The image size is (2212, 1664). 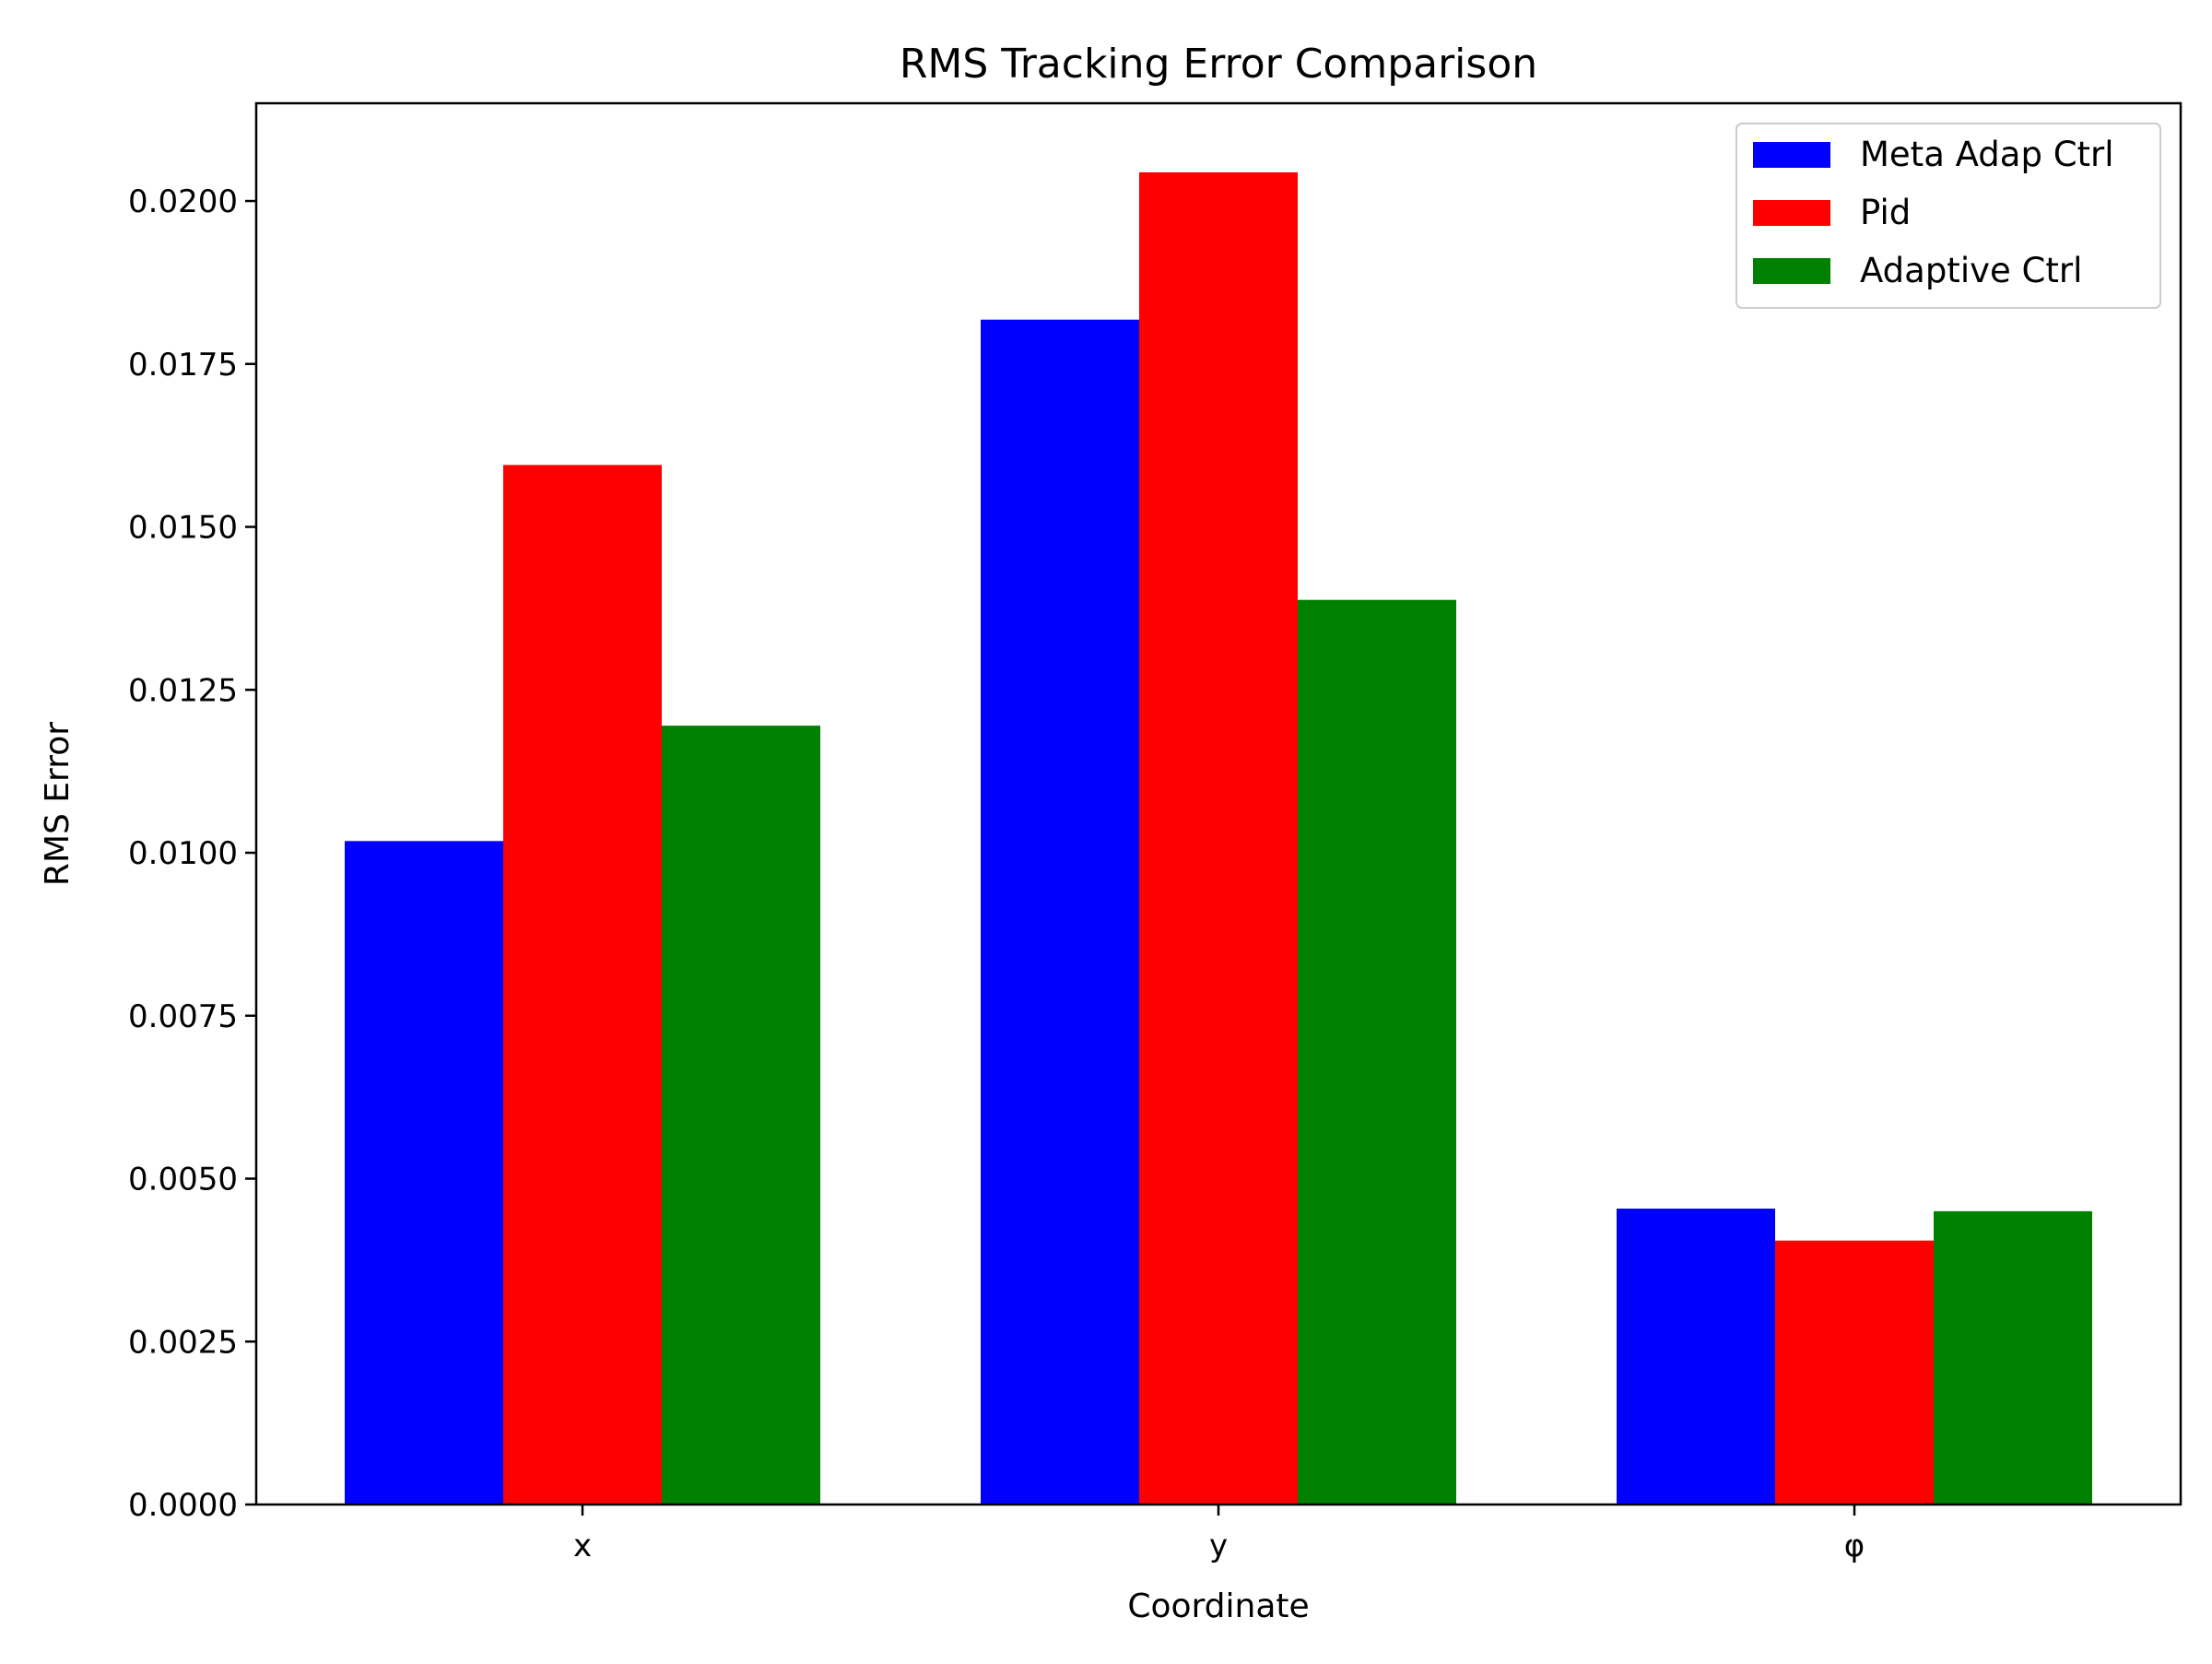 I want to click on x-axis-label: Coordinate, so click(x=1218, y=1606).